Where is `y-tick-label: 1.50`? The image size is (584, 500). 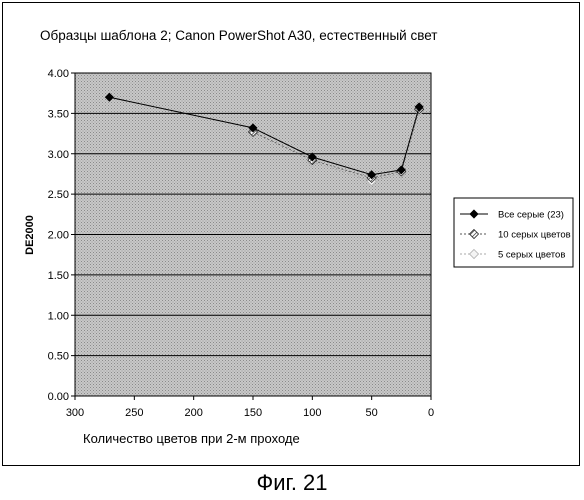
y-tick-label: 1.50 is located at coordinates (58, 276).